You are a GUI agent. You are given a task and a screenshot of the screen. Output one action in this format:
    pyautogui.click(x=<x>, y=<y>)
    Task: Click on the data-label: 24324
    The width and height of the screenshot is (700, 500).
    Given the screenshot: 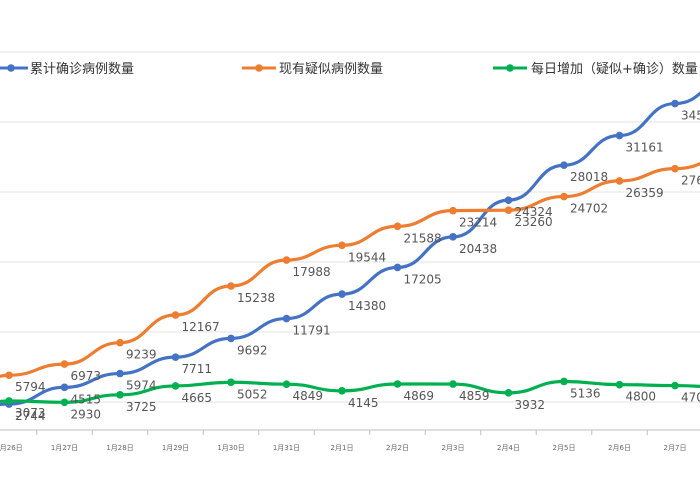 What is the action you would take?
    pyautogui.click(x=534, y=212)
    